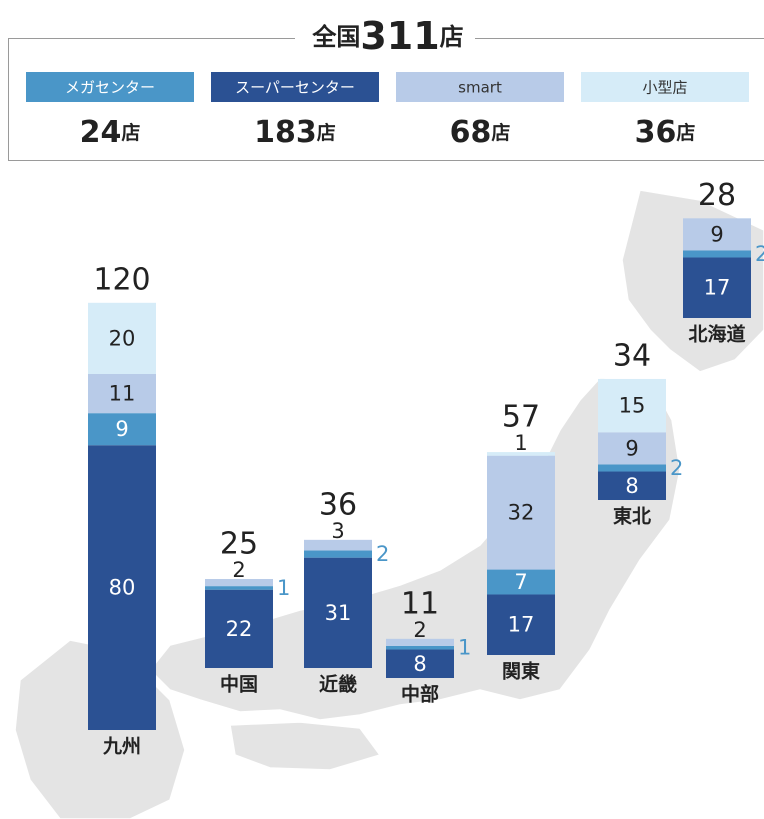 The height and width of the screenshot is (819, 764). What do you see at coordinates (337, 531) in the screenshot?
I see `segment-label: 3` at bounding box center [337, 531].